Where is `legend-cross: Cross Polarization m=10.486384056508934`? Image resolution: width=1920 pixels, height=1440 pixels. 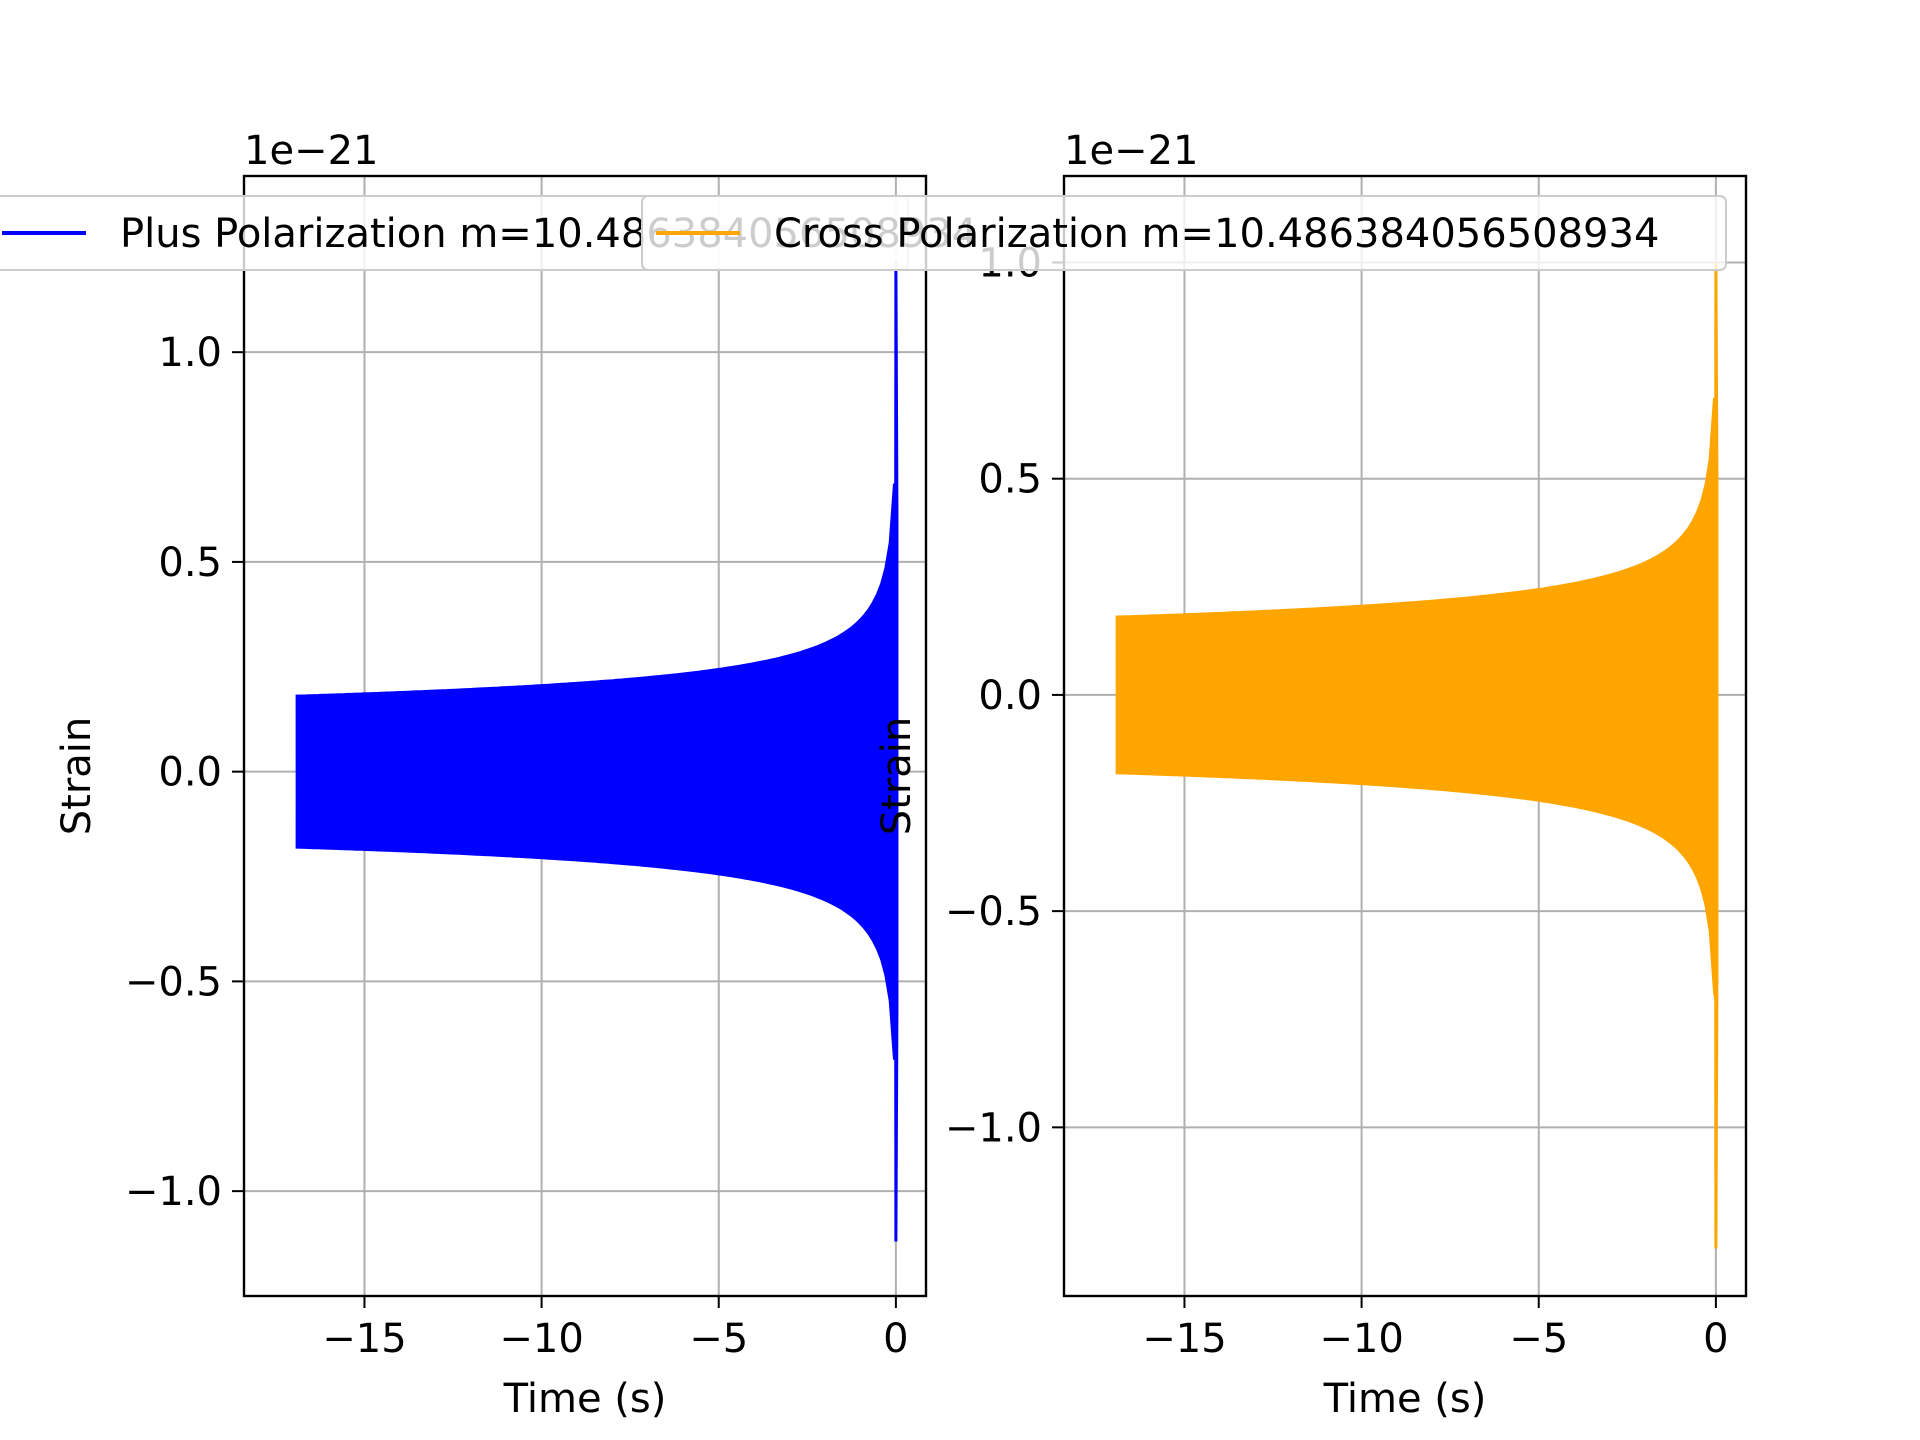
legend-cross: Cross Polarization m=10.486384056508934 is located at coordinates (1184, 233).